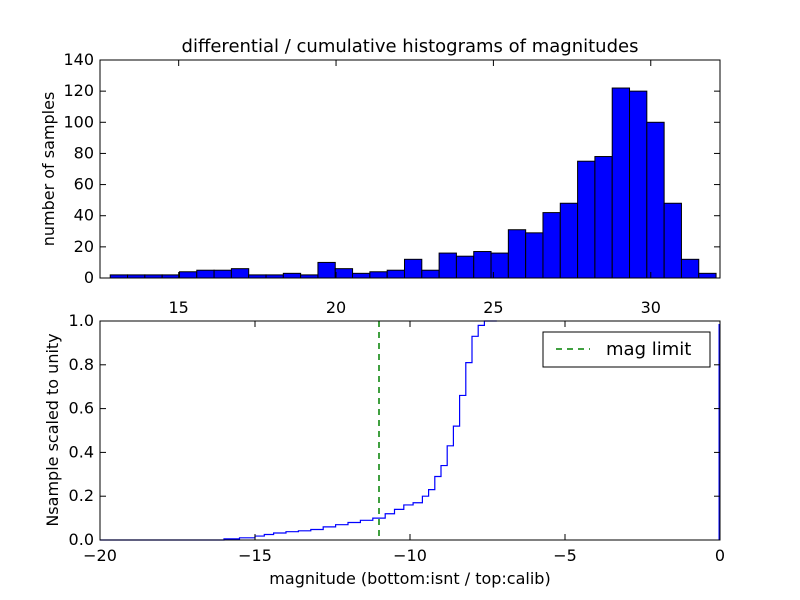 This screenshot has height=600, width=800. Describe the element at coordinates (78, 121) in the screenshot. I see `histogram-ytick-label: 100` at that location.